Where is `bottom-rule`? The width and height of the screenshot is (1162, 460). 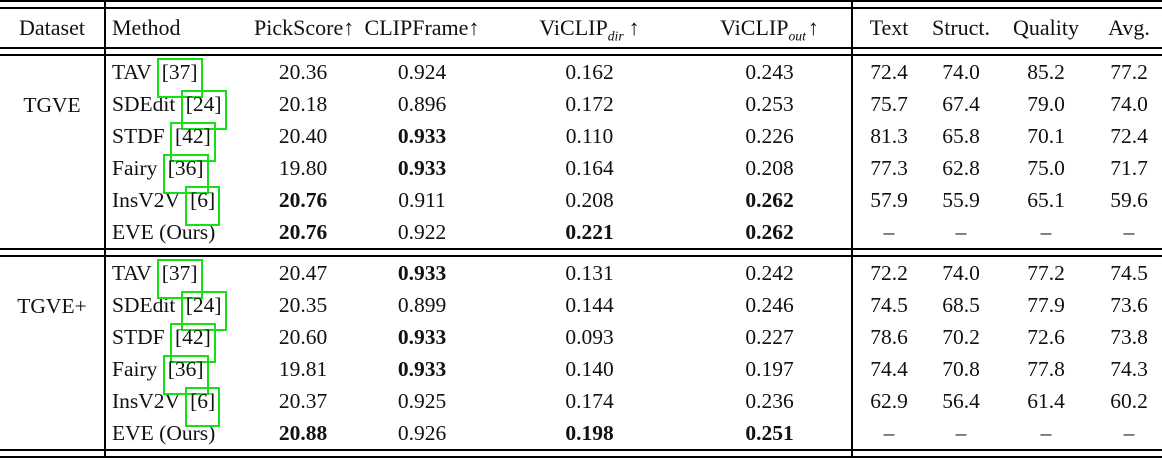
bottom-rule is located at coordinates (581, 453).